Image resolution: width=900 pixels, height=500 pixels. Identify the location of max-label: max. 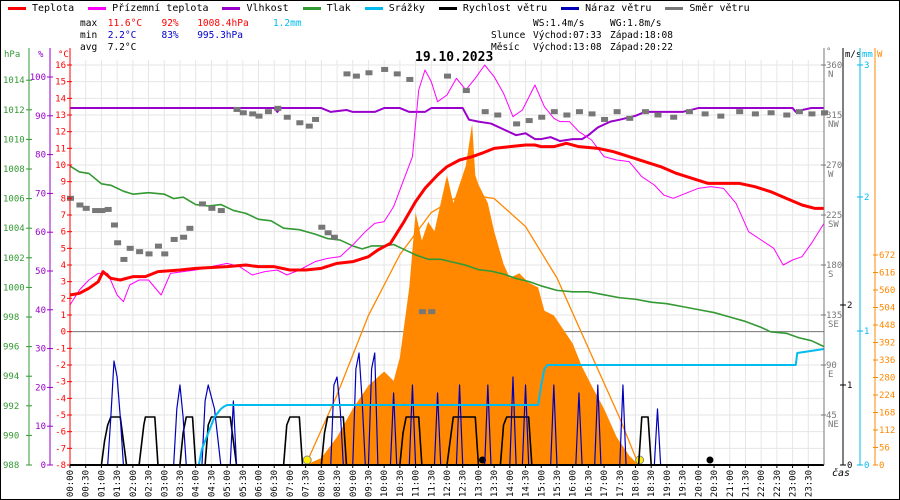
(89, 23).